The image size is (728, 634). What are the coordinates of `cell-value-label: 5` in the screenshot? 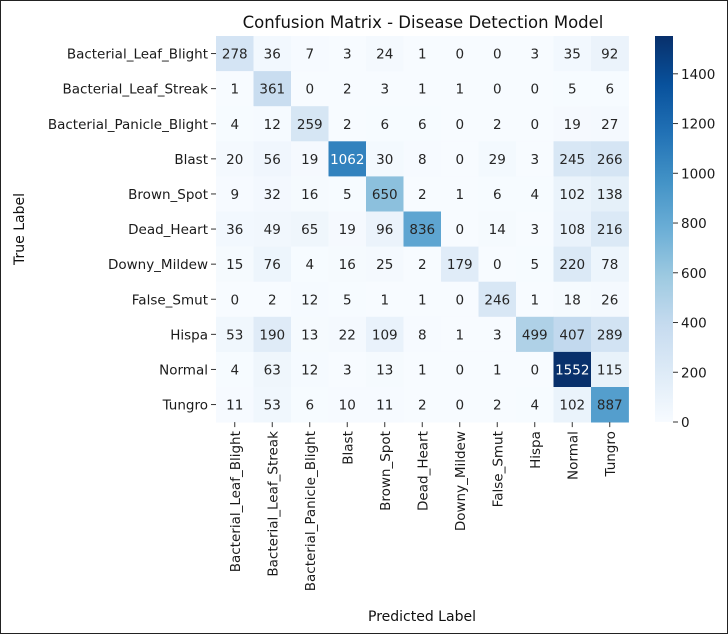 It's located at (347, 300).